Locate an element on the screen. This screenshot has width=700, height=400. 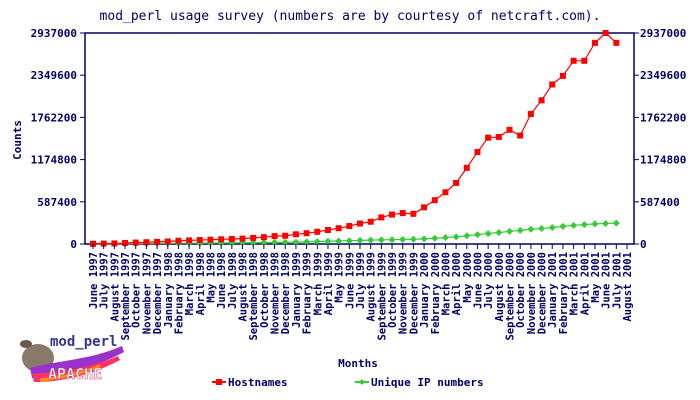
y-tick-right: 2937000 is located at coordinates (663, 33).